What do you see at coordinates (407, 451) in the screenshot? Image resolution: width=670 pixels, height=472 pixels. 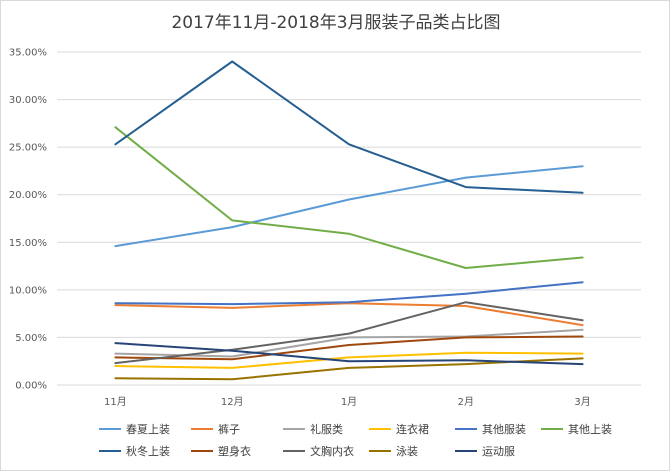 I see `legend-label: 泳装` at bounding box center [407, 451].